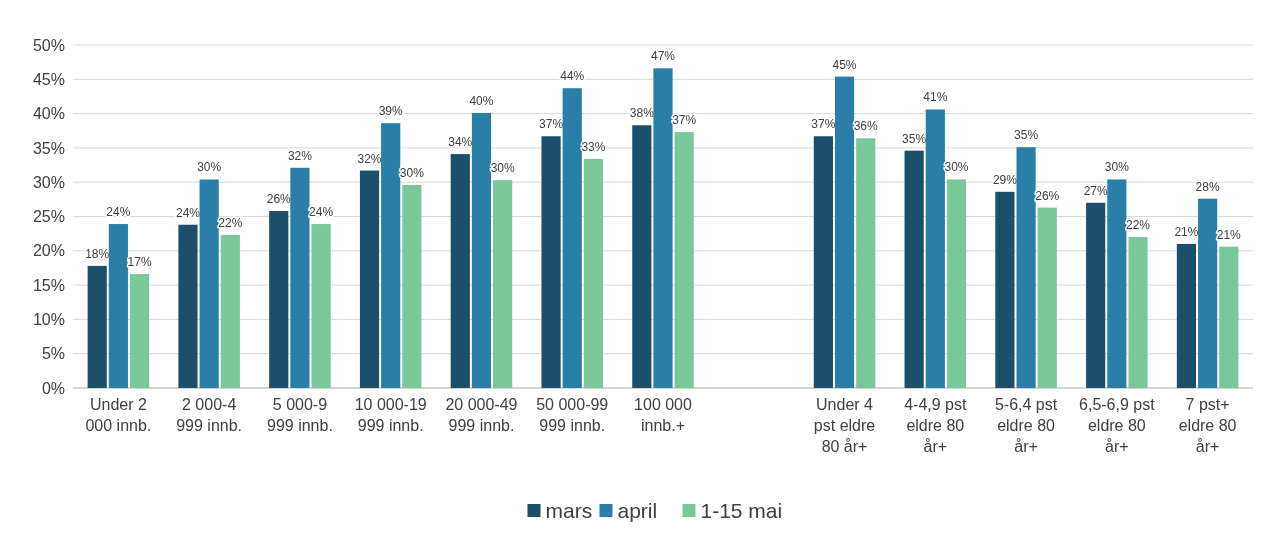 This screenshot has width=1284, height=545. Describe the element at coordinates (48, 148) in the screenshot. I see `y-tick-label: 35%` at that location.